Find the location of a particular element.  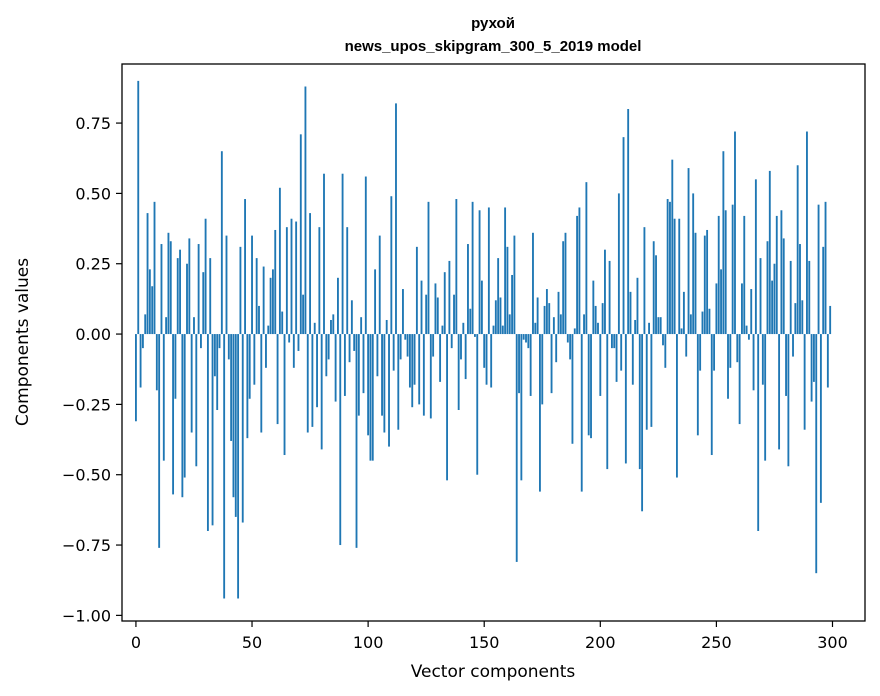

chart-title-line2: news_upos_skipgram_300_5_2019 model is located at coordinates (493, 46).